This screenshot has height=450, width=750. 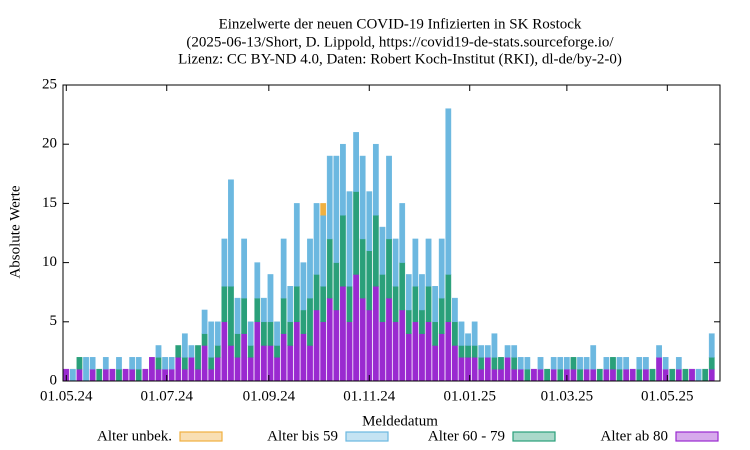 I want to click on y-tick-label: 25, so click(x=49, y=84).